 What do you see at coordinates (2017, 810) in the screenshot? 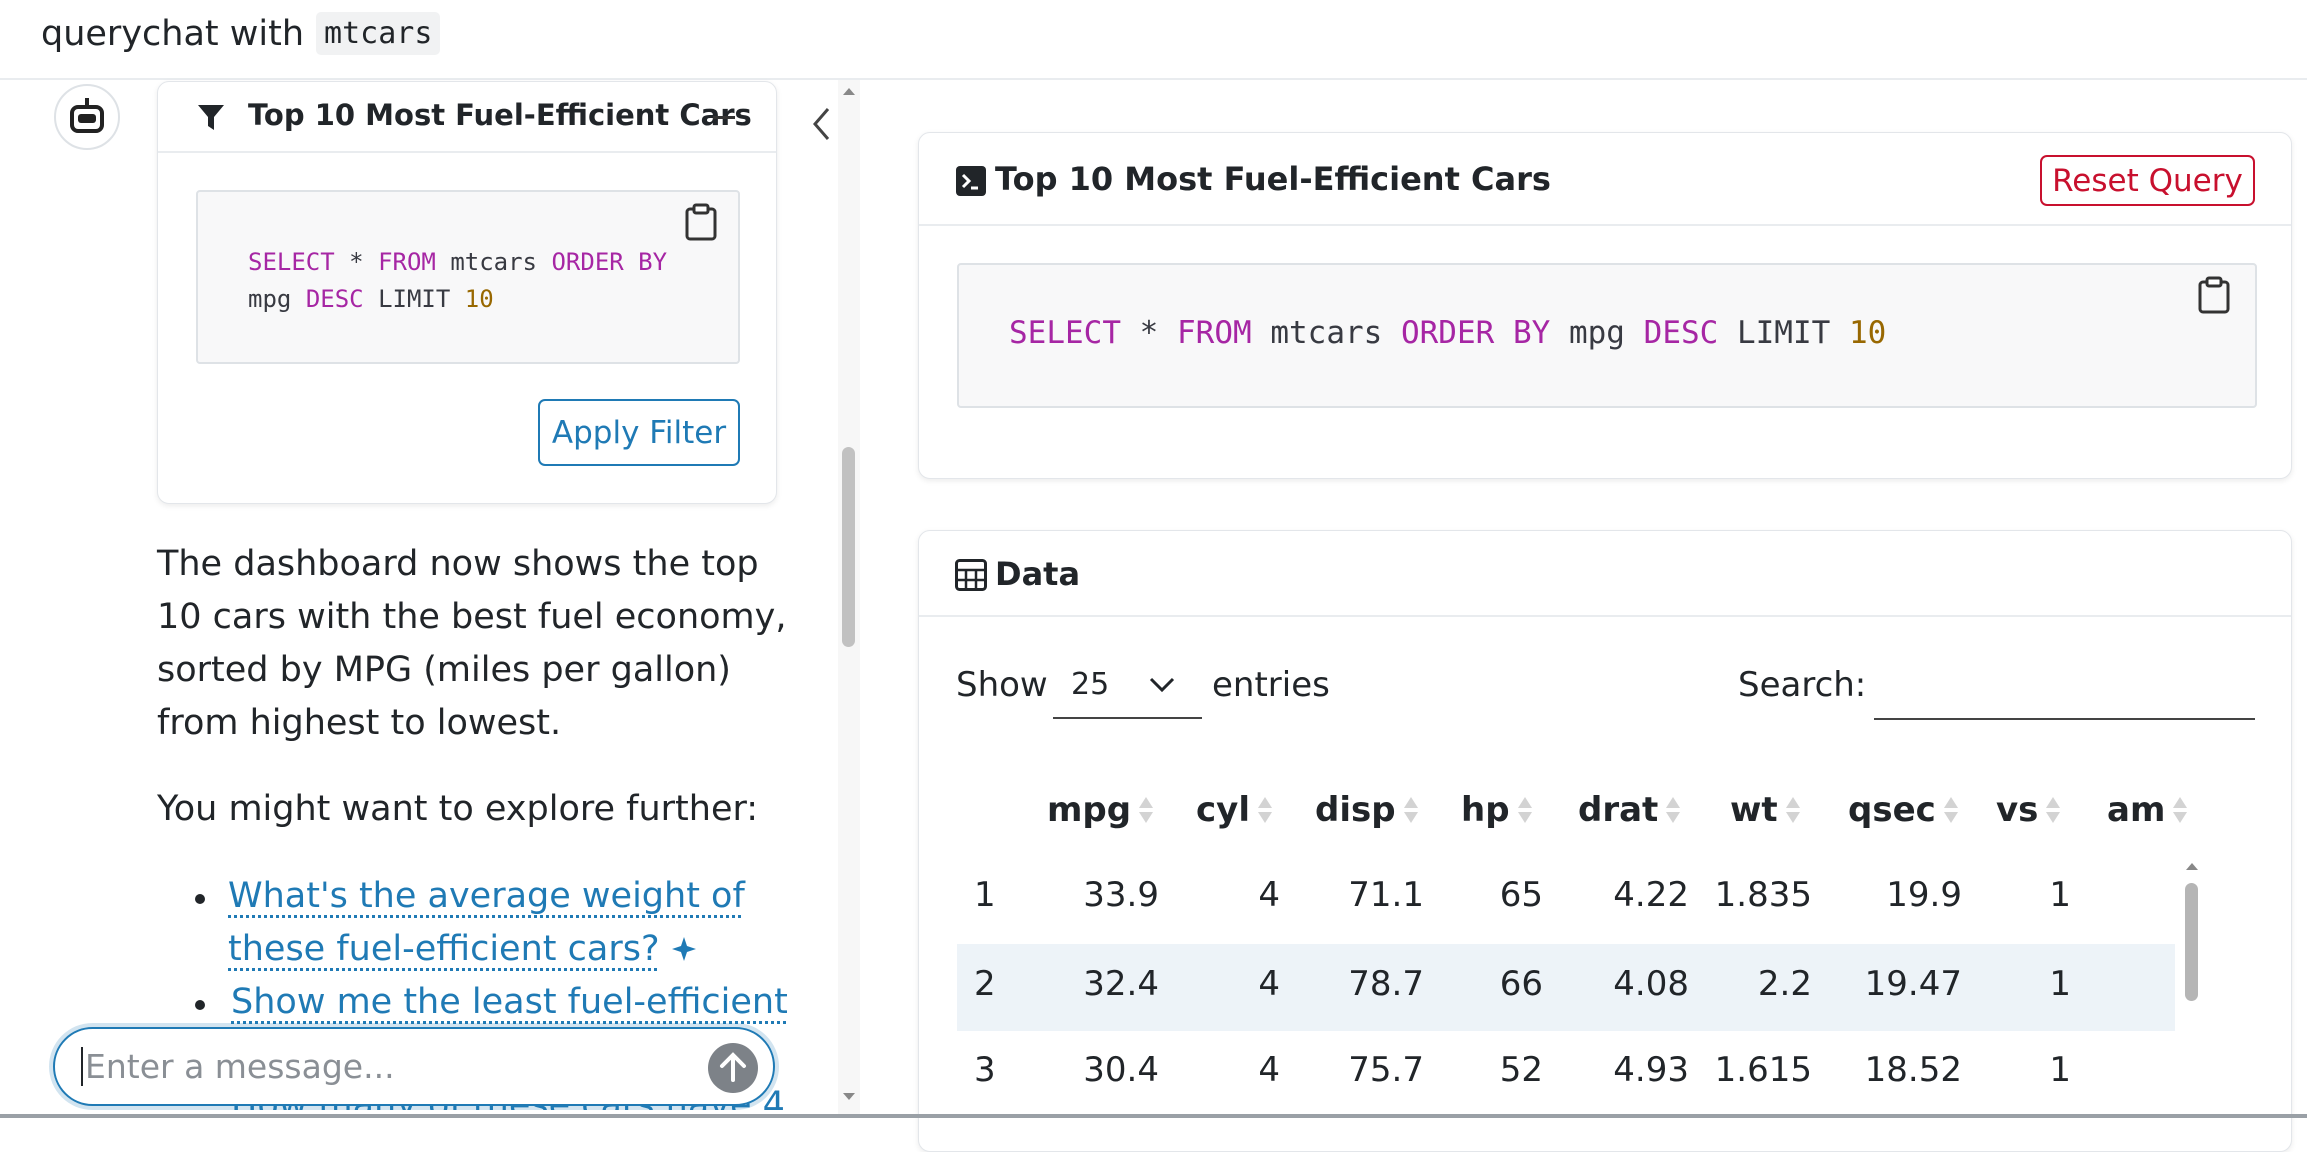
I see `column-name: vs` at bounding box center [2017, 810].